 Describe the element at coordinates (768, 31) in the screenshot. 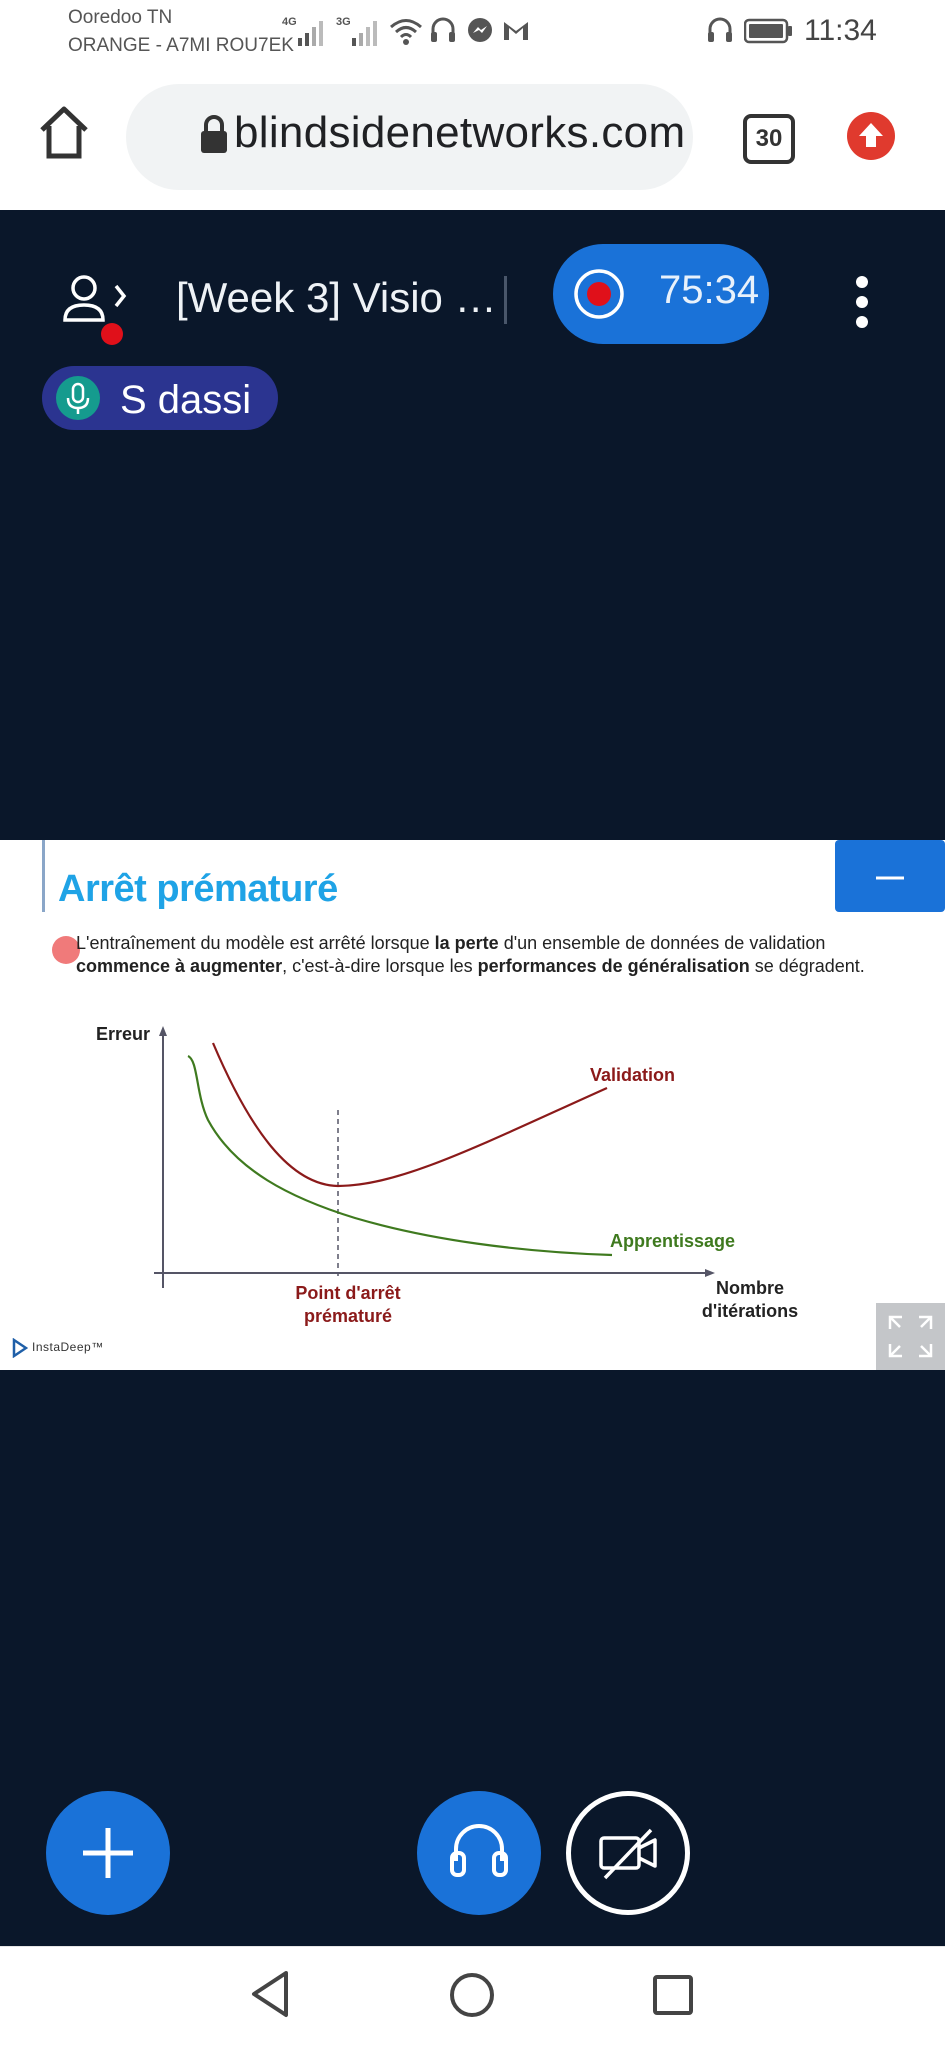

I see `battery-icon` at that location.